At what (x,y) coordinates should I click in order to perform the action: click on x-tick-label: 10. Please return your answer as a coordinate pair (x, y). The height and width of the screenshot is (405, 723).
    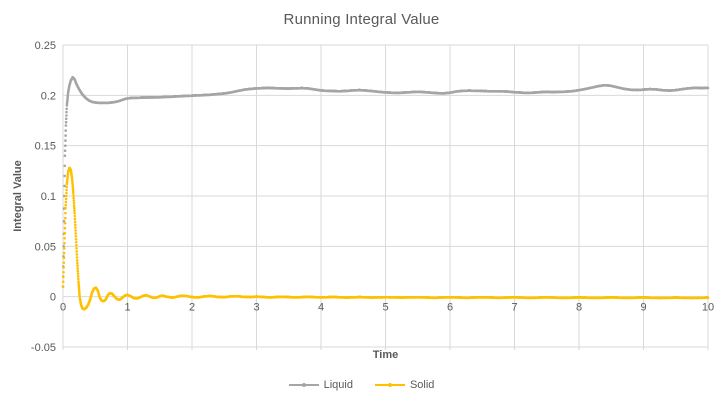
    Looking at the image, I should click on (708, 308).